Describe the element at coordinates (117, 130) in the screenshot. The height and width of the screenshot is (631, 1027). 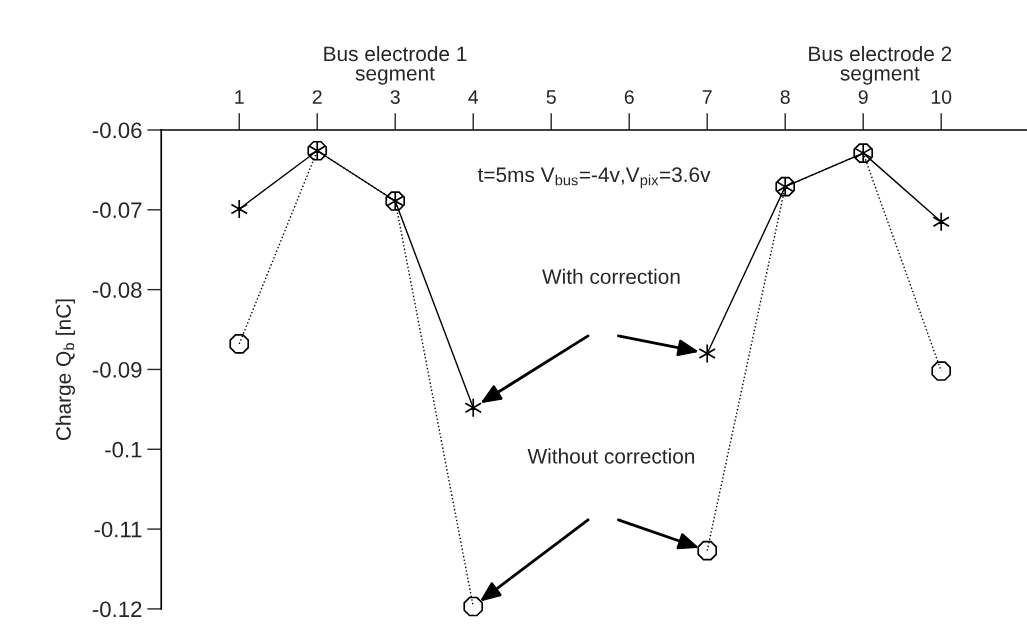
I see `y-tick-label: -0.06` at that location.